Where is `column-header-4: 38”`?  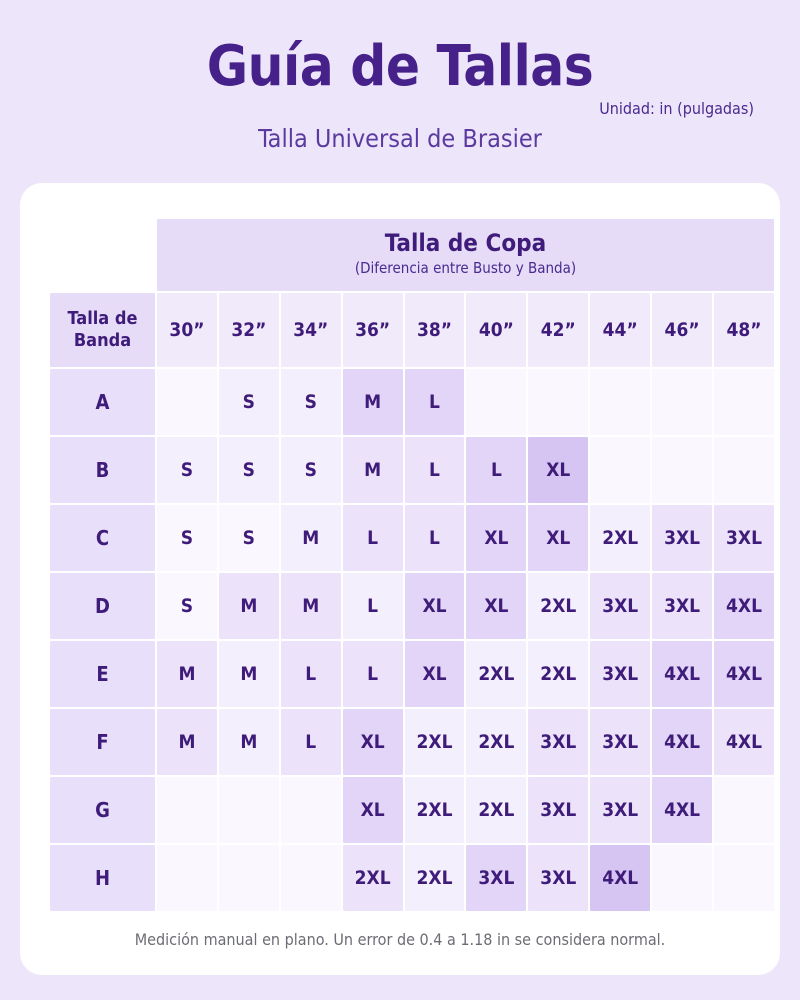 column-header-4: 38” is located at coordinates (434, 330).